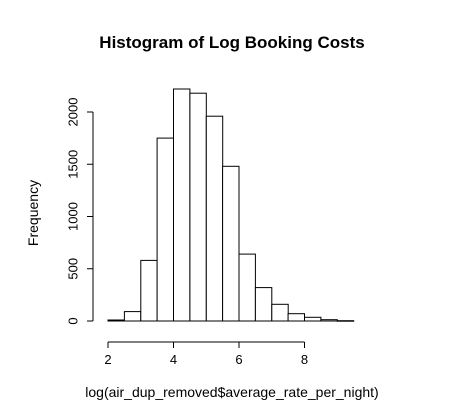  What do you see at coordinates (73, 269) in the screenshot?
I see `y-tick-label-500: 500` at bounding box center [73, 269].